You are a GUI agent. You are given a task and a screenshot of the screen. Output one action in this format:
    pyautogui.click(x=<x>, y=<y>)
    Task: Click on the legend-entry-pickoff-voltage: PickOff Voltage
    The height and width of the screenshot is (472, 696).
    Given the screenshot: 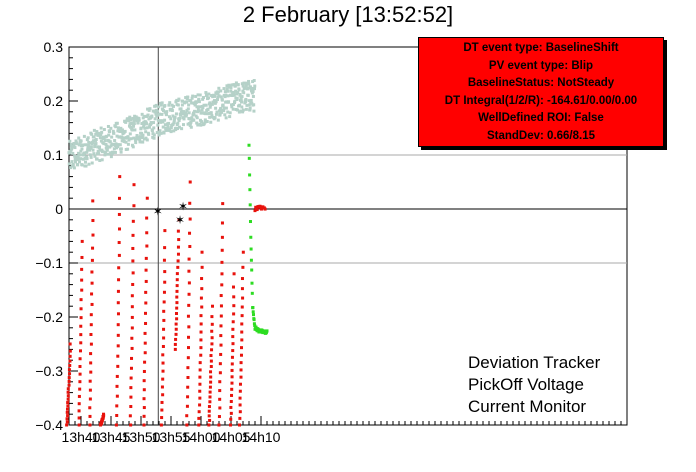 What is the action you would take?
    pyautogui.click(x=526, y=384)
    